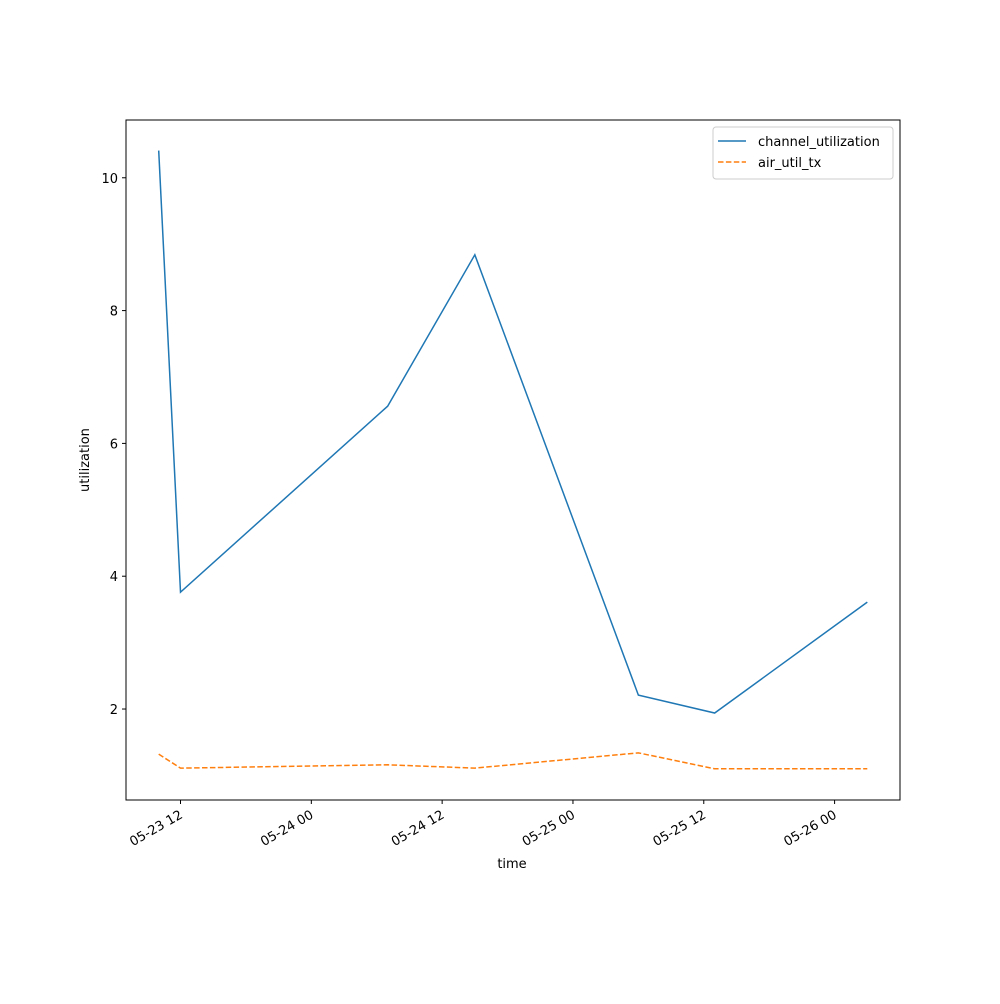 Image resolution: width=1000 pixels, height=1004 pixels. What do you see at coordinates (810, 829) in the screenshot?
I see `x-tick-label: 05-26 00` at bounding box center [810, 829].